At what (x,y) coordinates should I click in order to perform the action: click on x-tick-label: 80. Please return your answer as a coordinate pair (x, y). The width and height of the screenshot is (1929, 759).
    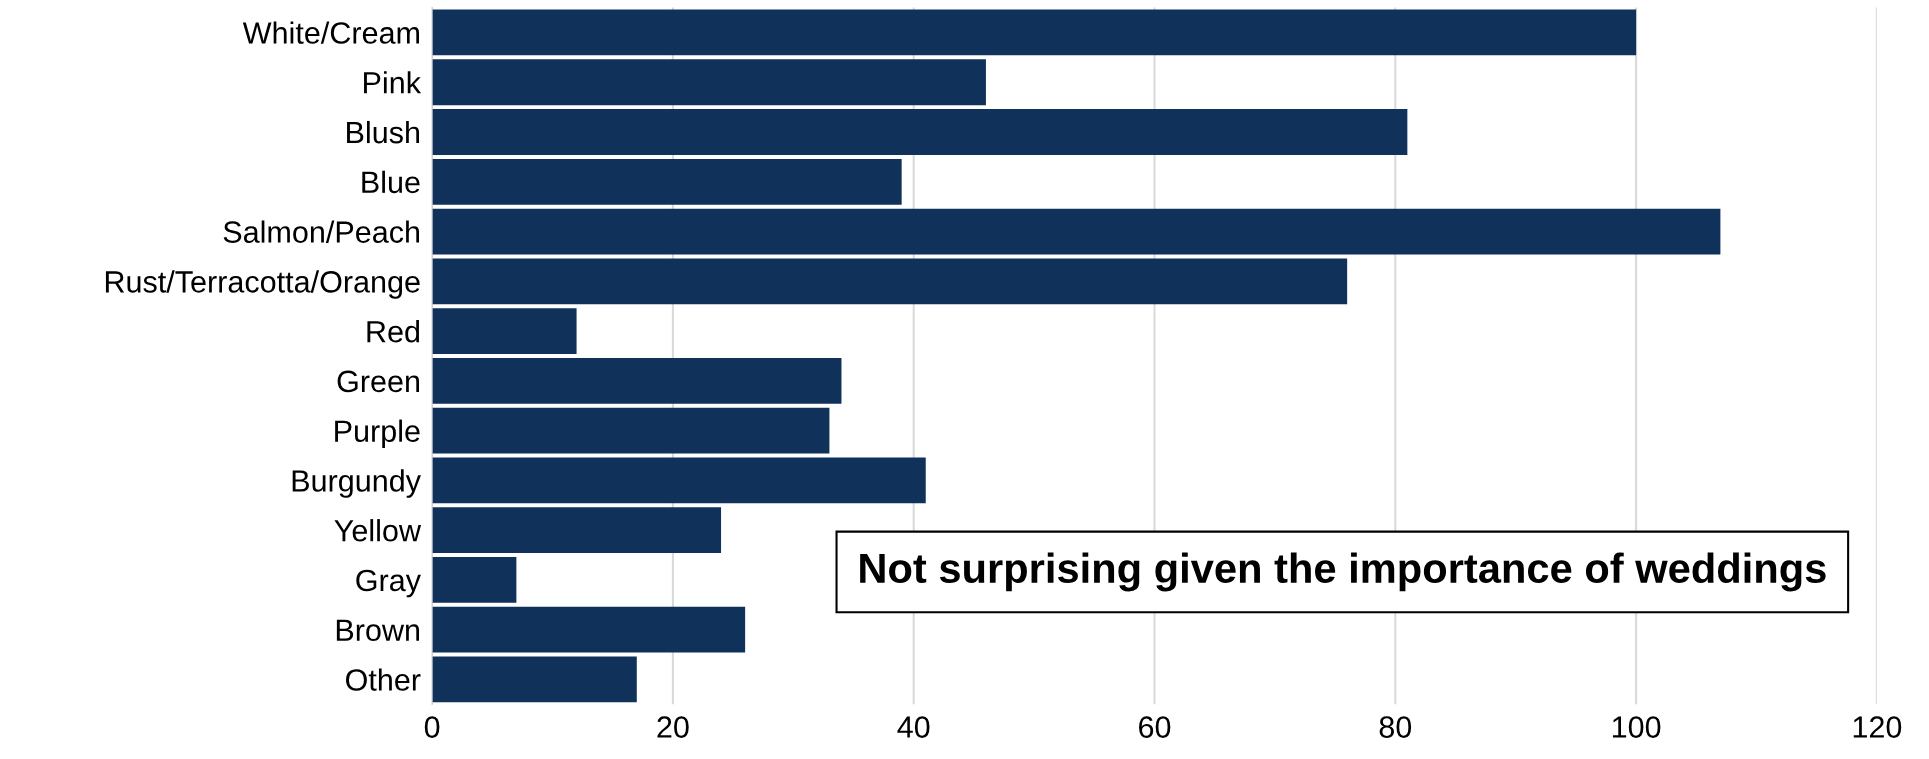
    Looking at the image, I should click on (1395, 727).